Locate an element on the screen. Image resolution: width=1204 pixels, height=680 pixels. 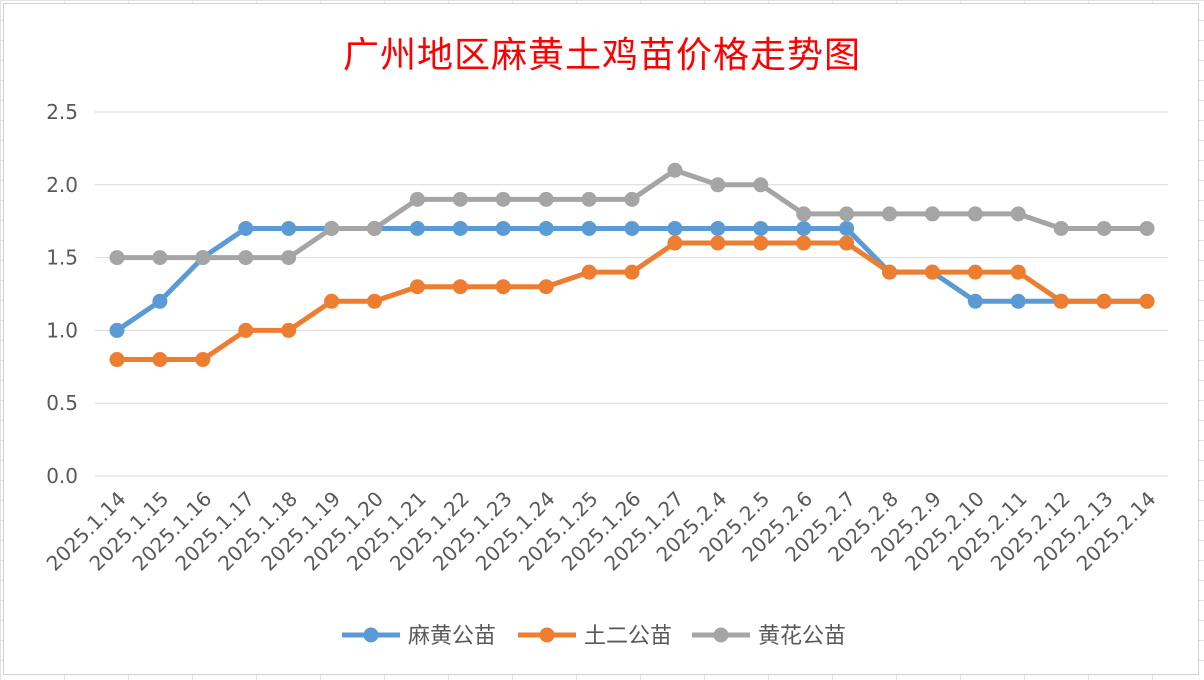
y-tick-label: 2.0 is located at coordinates (62, 185).